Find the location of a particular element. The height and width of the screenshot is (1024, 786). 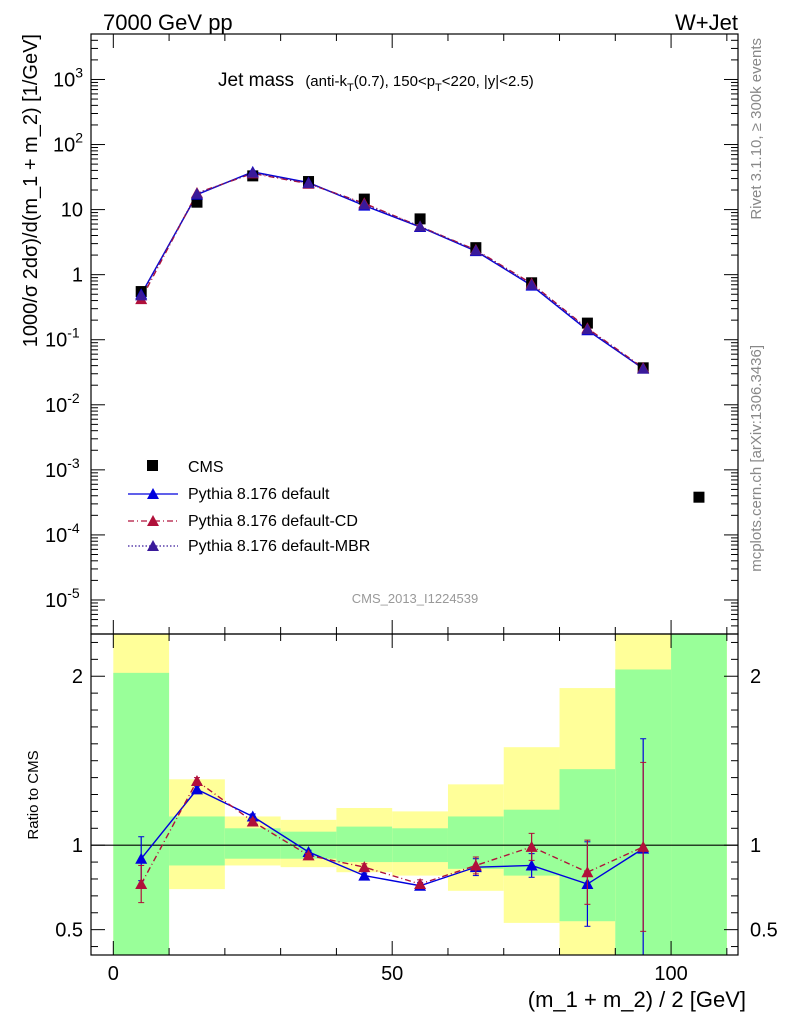

main-y-tick-base-3: 1 is located at coordinates (77, 276).